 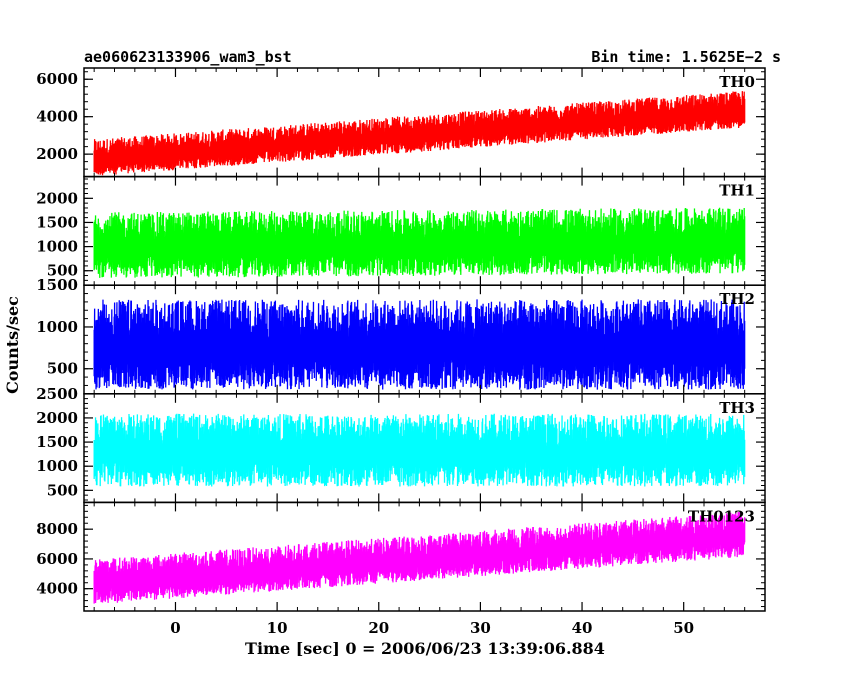 What do you see at coordinates (683, 628) in the screenshot?
I see `x-tick-label: 50` at bounding box center [683, 628].